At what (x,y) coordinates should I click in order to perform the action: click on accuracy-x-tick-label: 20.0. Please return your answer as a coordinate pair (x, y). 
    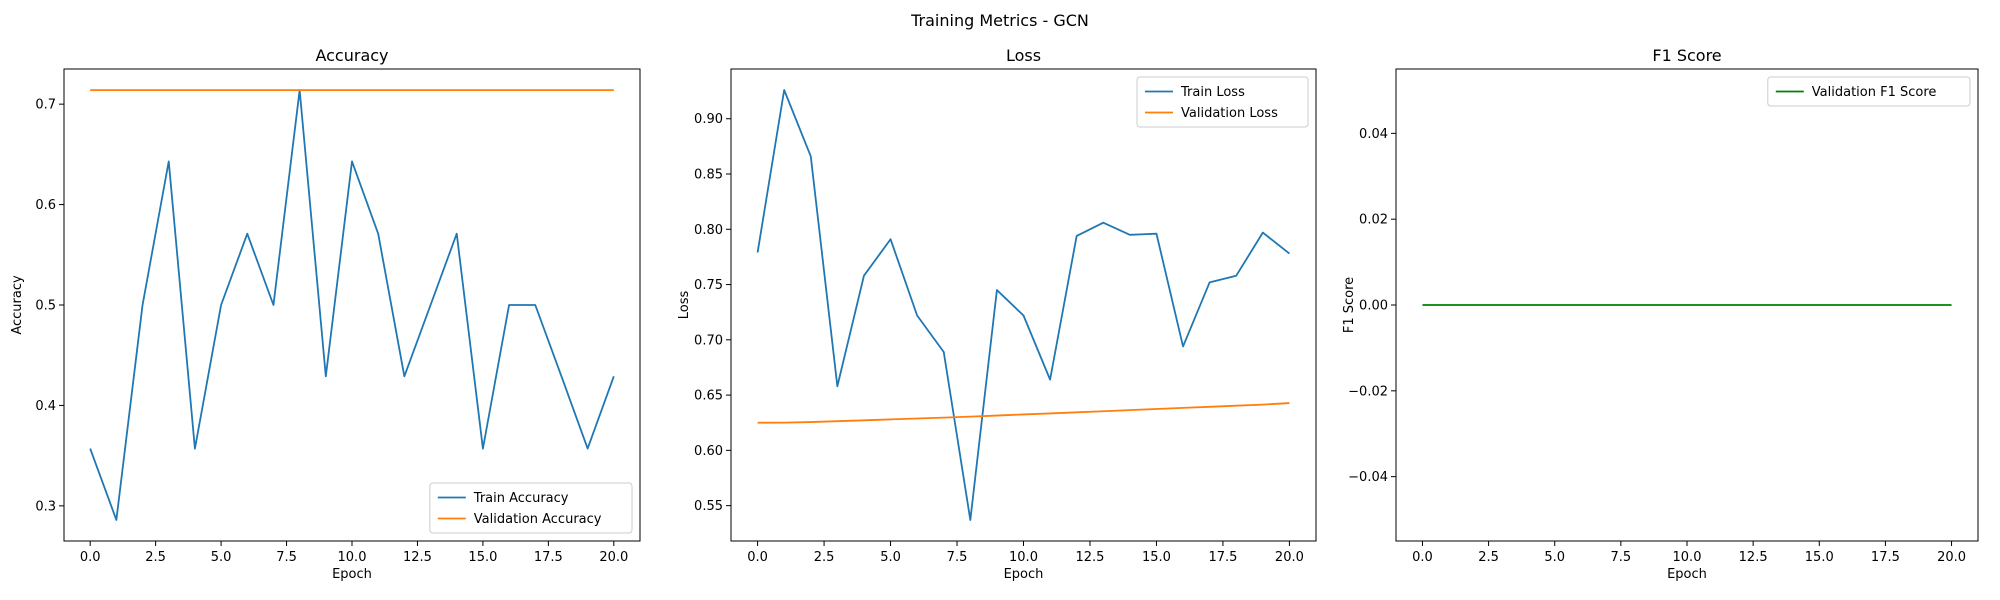
    Looking at the image, I should click on (613, 557).